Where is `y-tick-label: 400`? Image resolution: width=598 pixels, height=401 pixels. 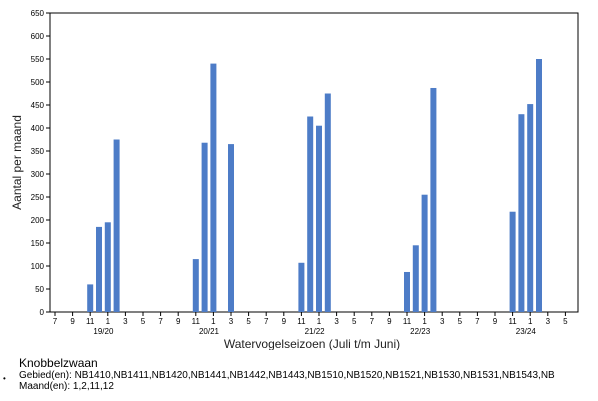 y-tick-label: 400 is located at coordinates (38, 128).